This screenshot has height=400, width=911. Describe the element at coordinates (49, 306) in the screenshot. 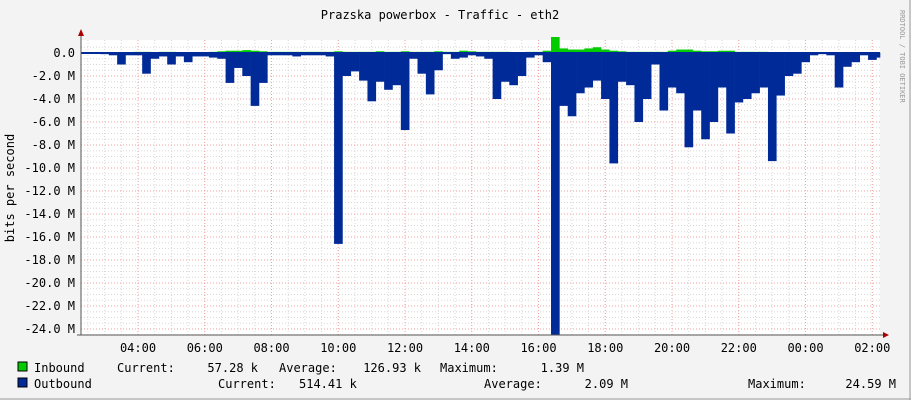

I see `y-tick-label: -22.0 M` at that location.